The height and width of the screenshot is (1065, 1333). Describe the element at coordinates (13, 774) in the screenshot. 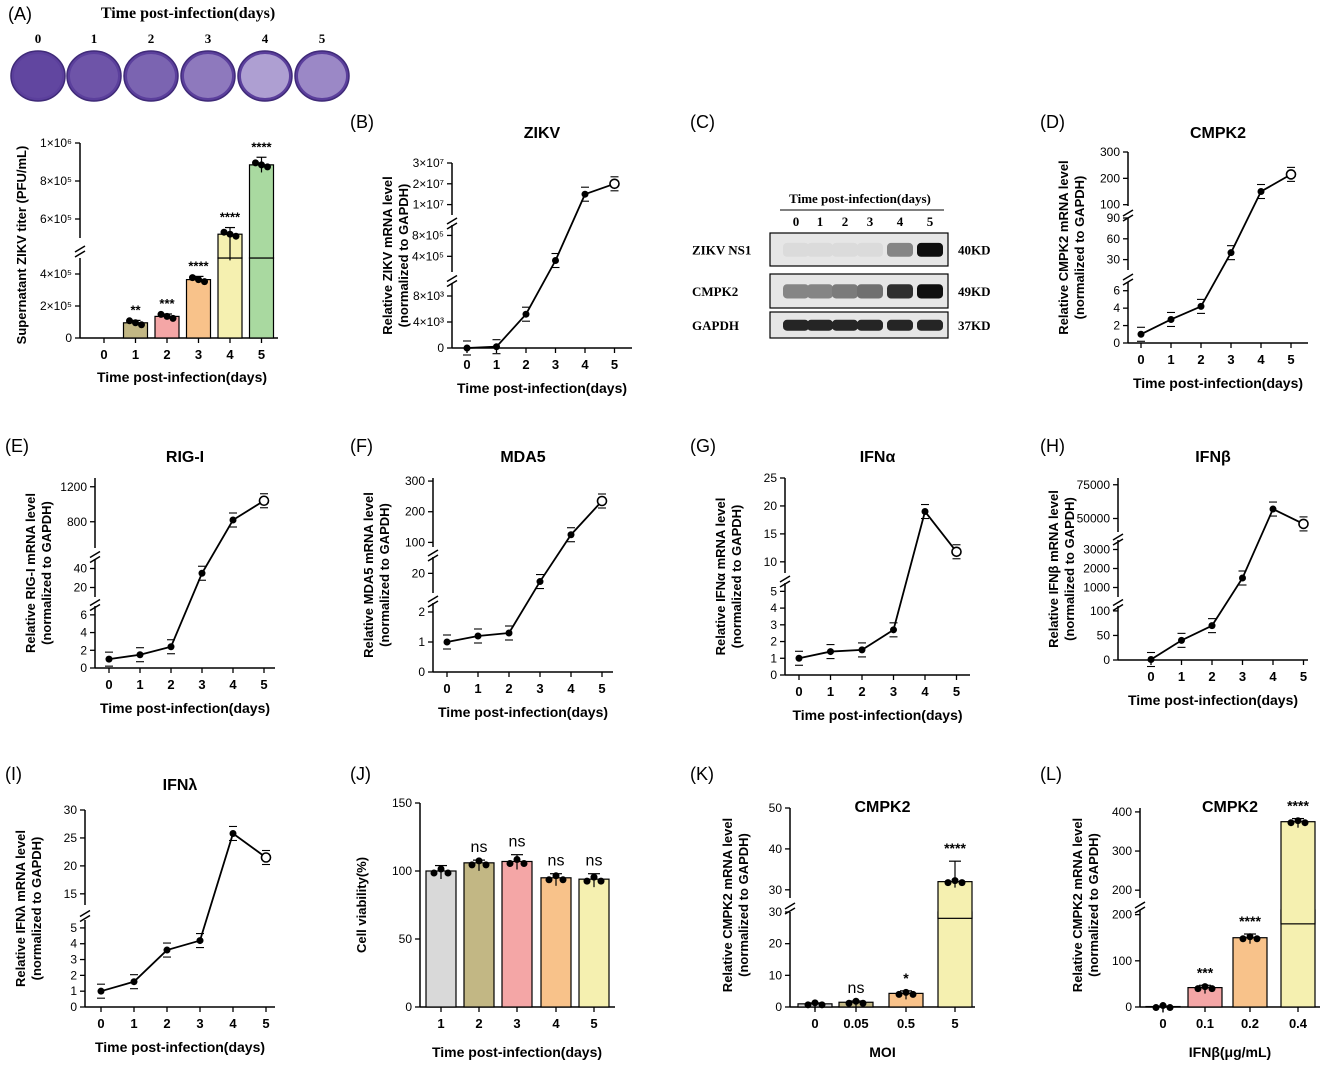

I see `panel-I: (I)` at that location.